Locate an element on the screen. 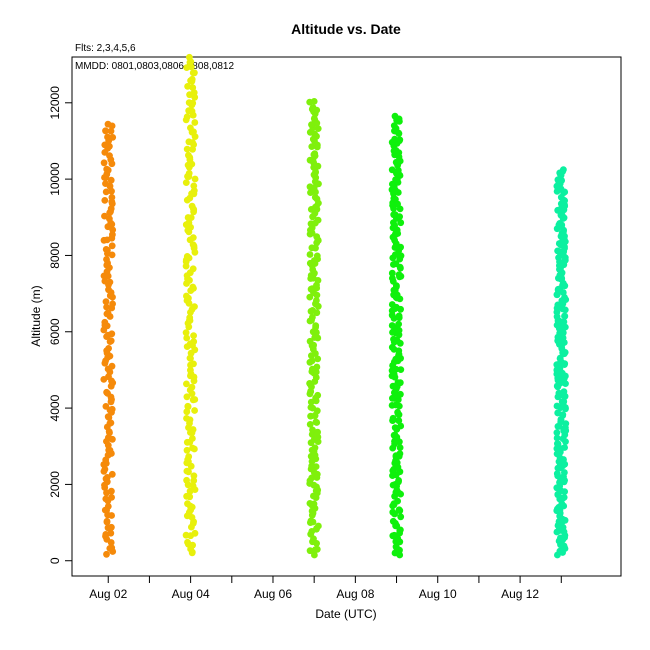 The height and width of the screenshot is (650, 650). y-tick-label: 12000 is located at coordinates (55, 103).